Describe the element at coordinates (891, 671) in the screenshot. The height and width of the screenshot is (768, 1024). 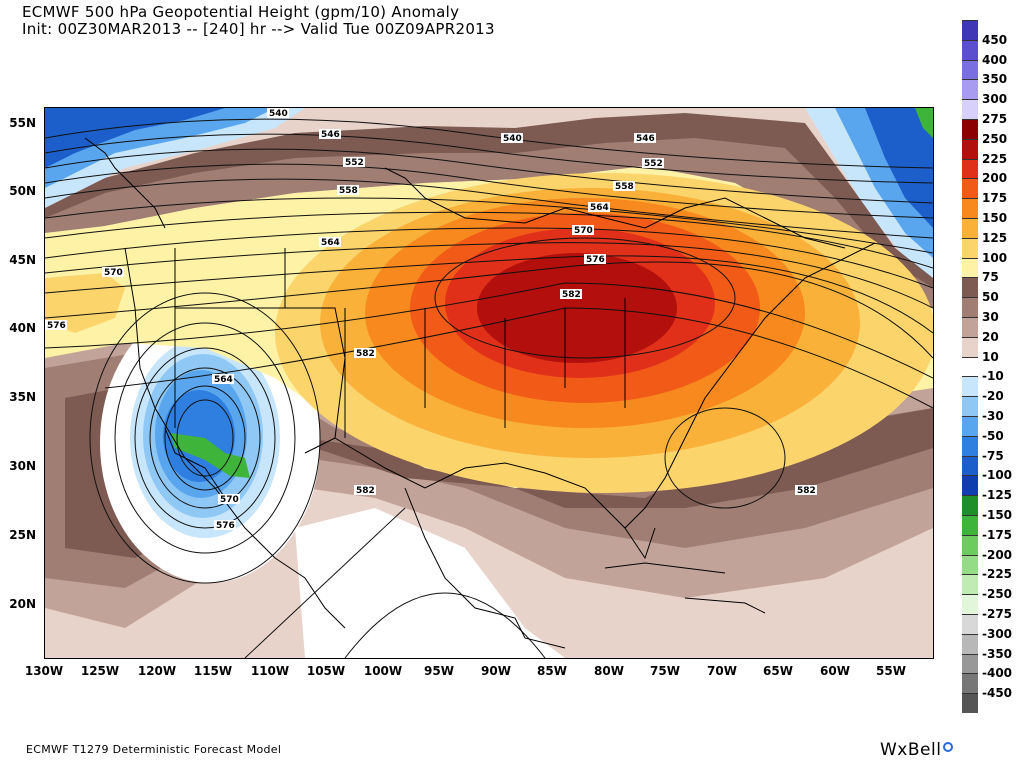
I see `lon-tick-55w: 55W` at that location.